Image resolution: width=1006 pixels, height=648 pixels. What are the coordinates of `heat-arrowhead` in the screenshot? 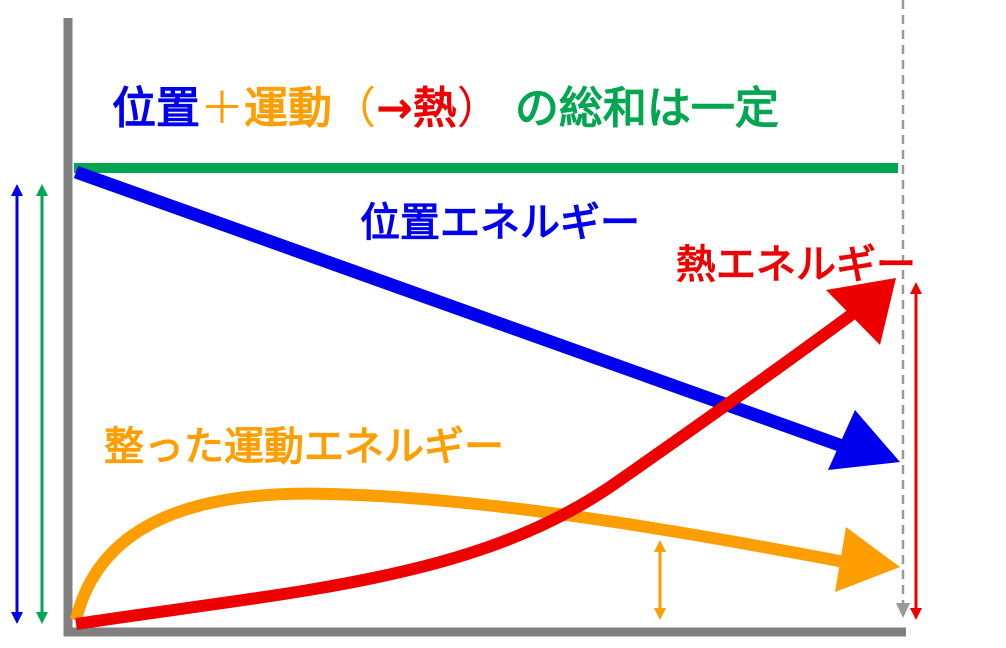 It's located at (861, 311).